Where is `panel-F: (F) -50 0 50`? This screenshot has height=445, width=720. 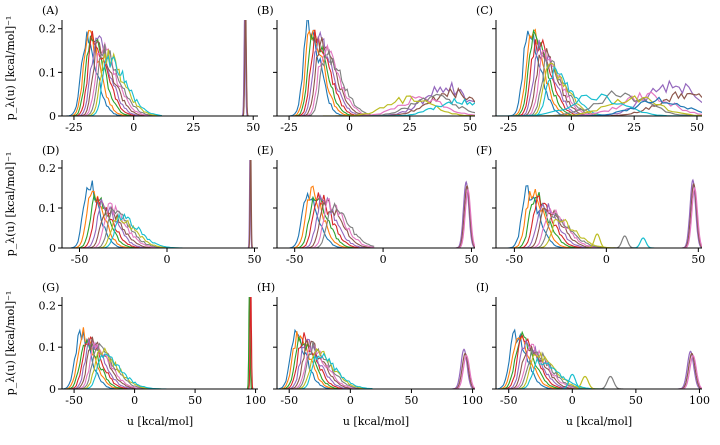
panel-F: (F) -50 0 50 is located at coordinates (590, 205).